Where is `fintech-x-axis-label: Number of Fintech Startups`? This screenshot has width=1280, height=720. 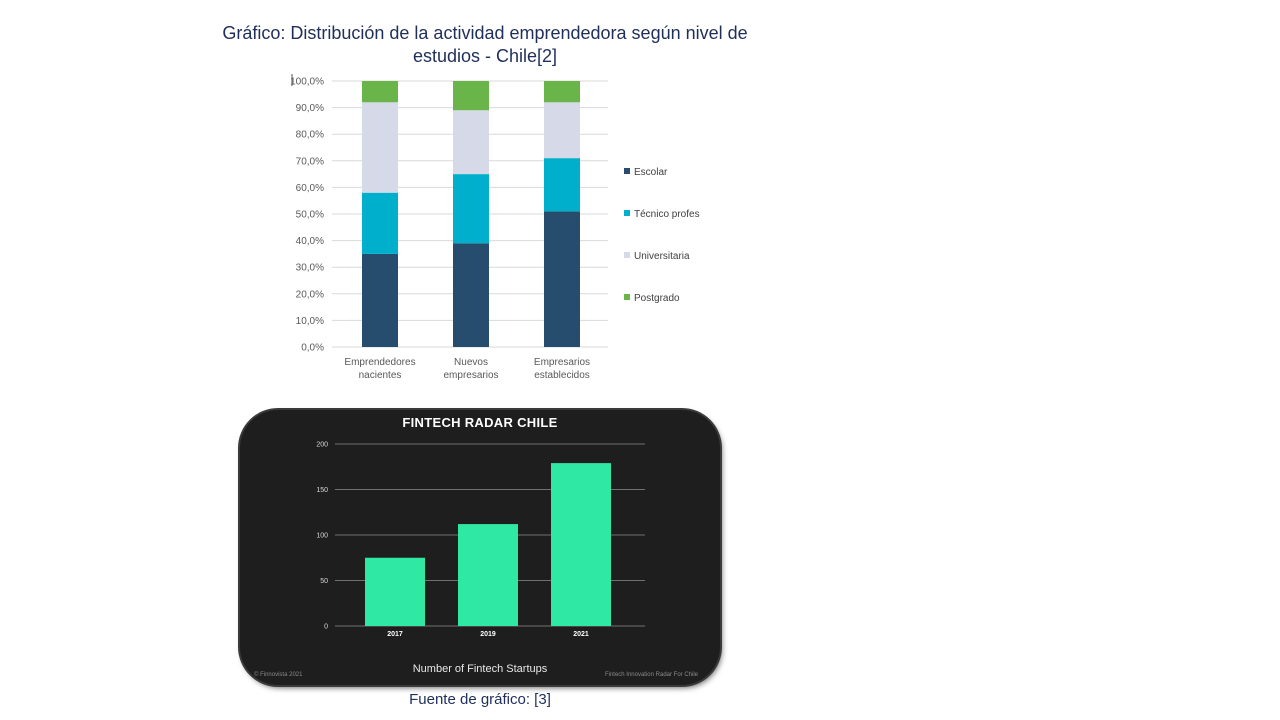
fintech-x-axis-label: Number of Fintech Startups is located at coordinates (480, 669).